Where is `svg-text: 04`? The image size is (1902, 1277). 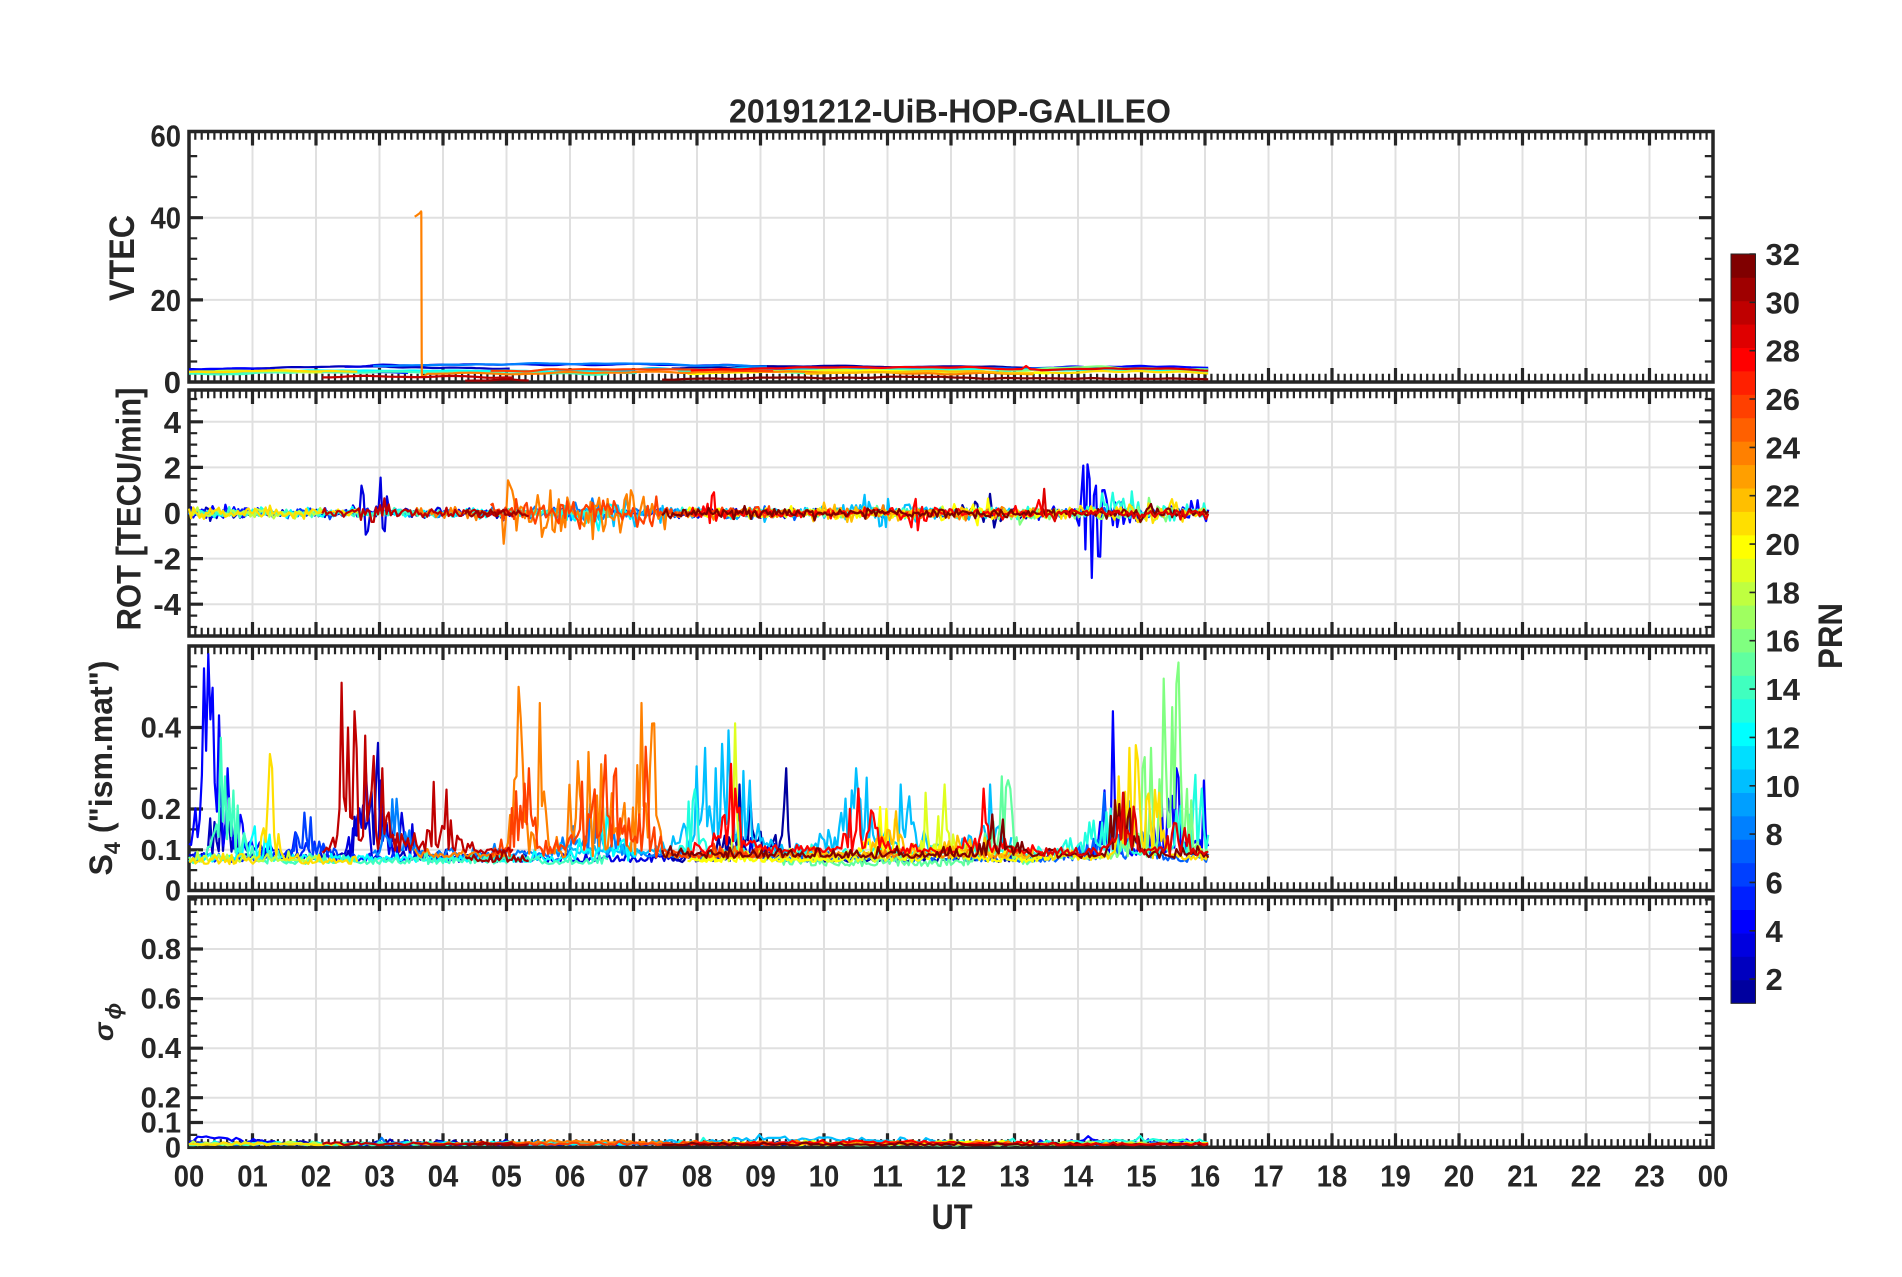 svg-text: 04 is located at coordinates (443, 1176).